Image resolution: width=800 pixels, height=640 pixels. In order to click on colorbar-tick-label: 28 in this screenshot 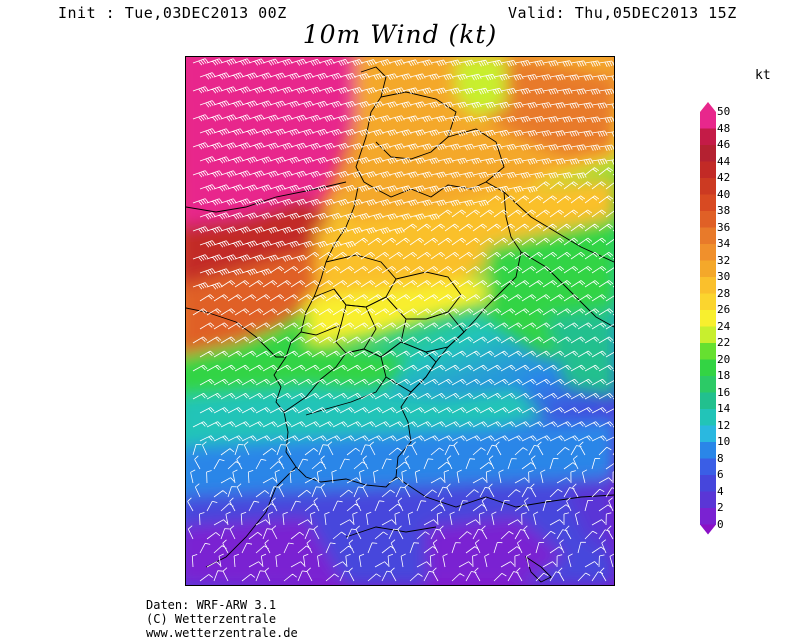, I will do `click(724, 293)`.